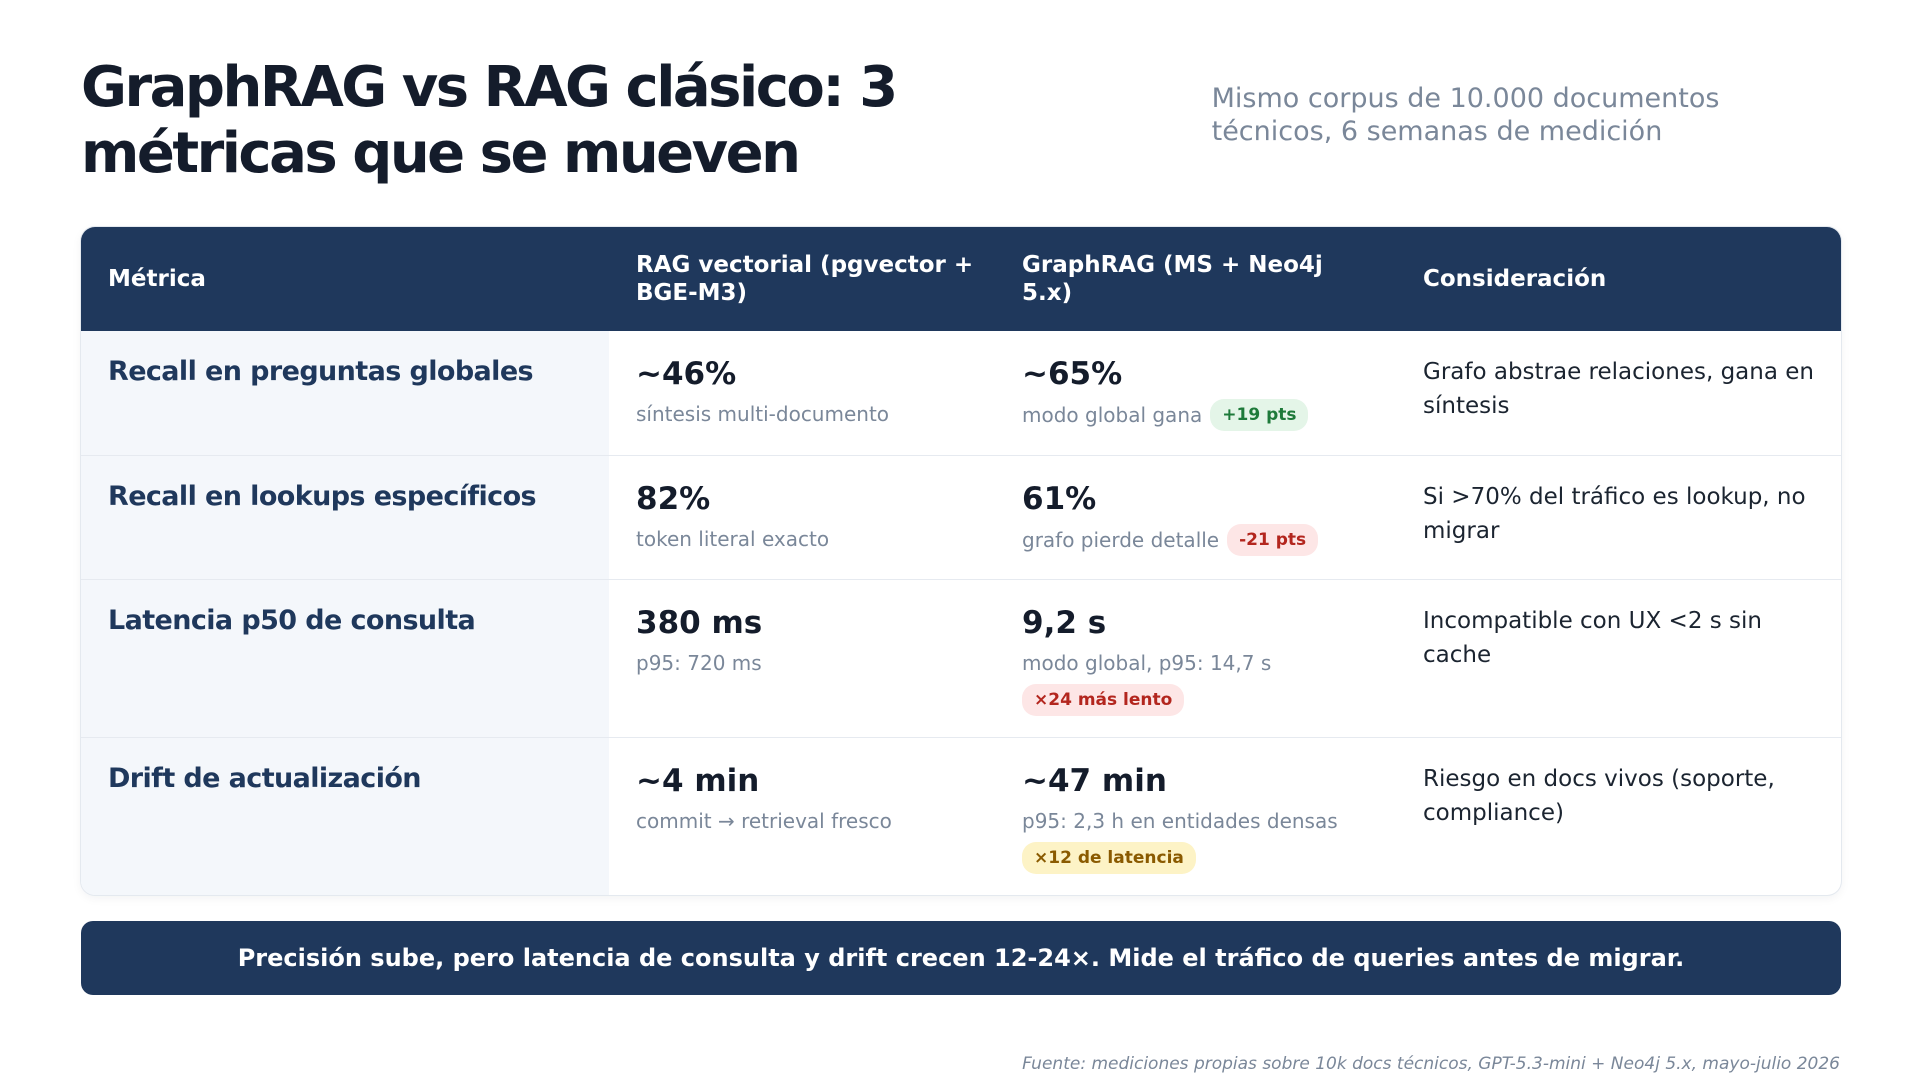  I want to click on graphrag-cell: ~65% modo global gana +19 pts, so click(1195, 393).